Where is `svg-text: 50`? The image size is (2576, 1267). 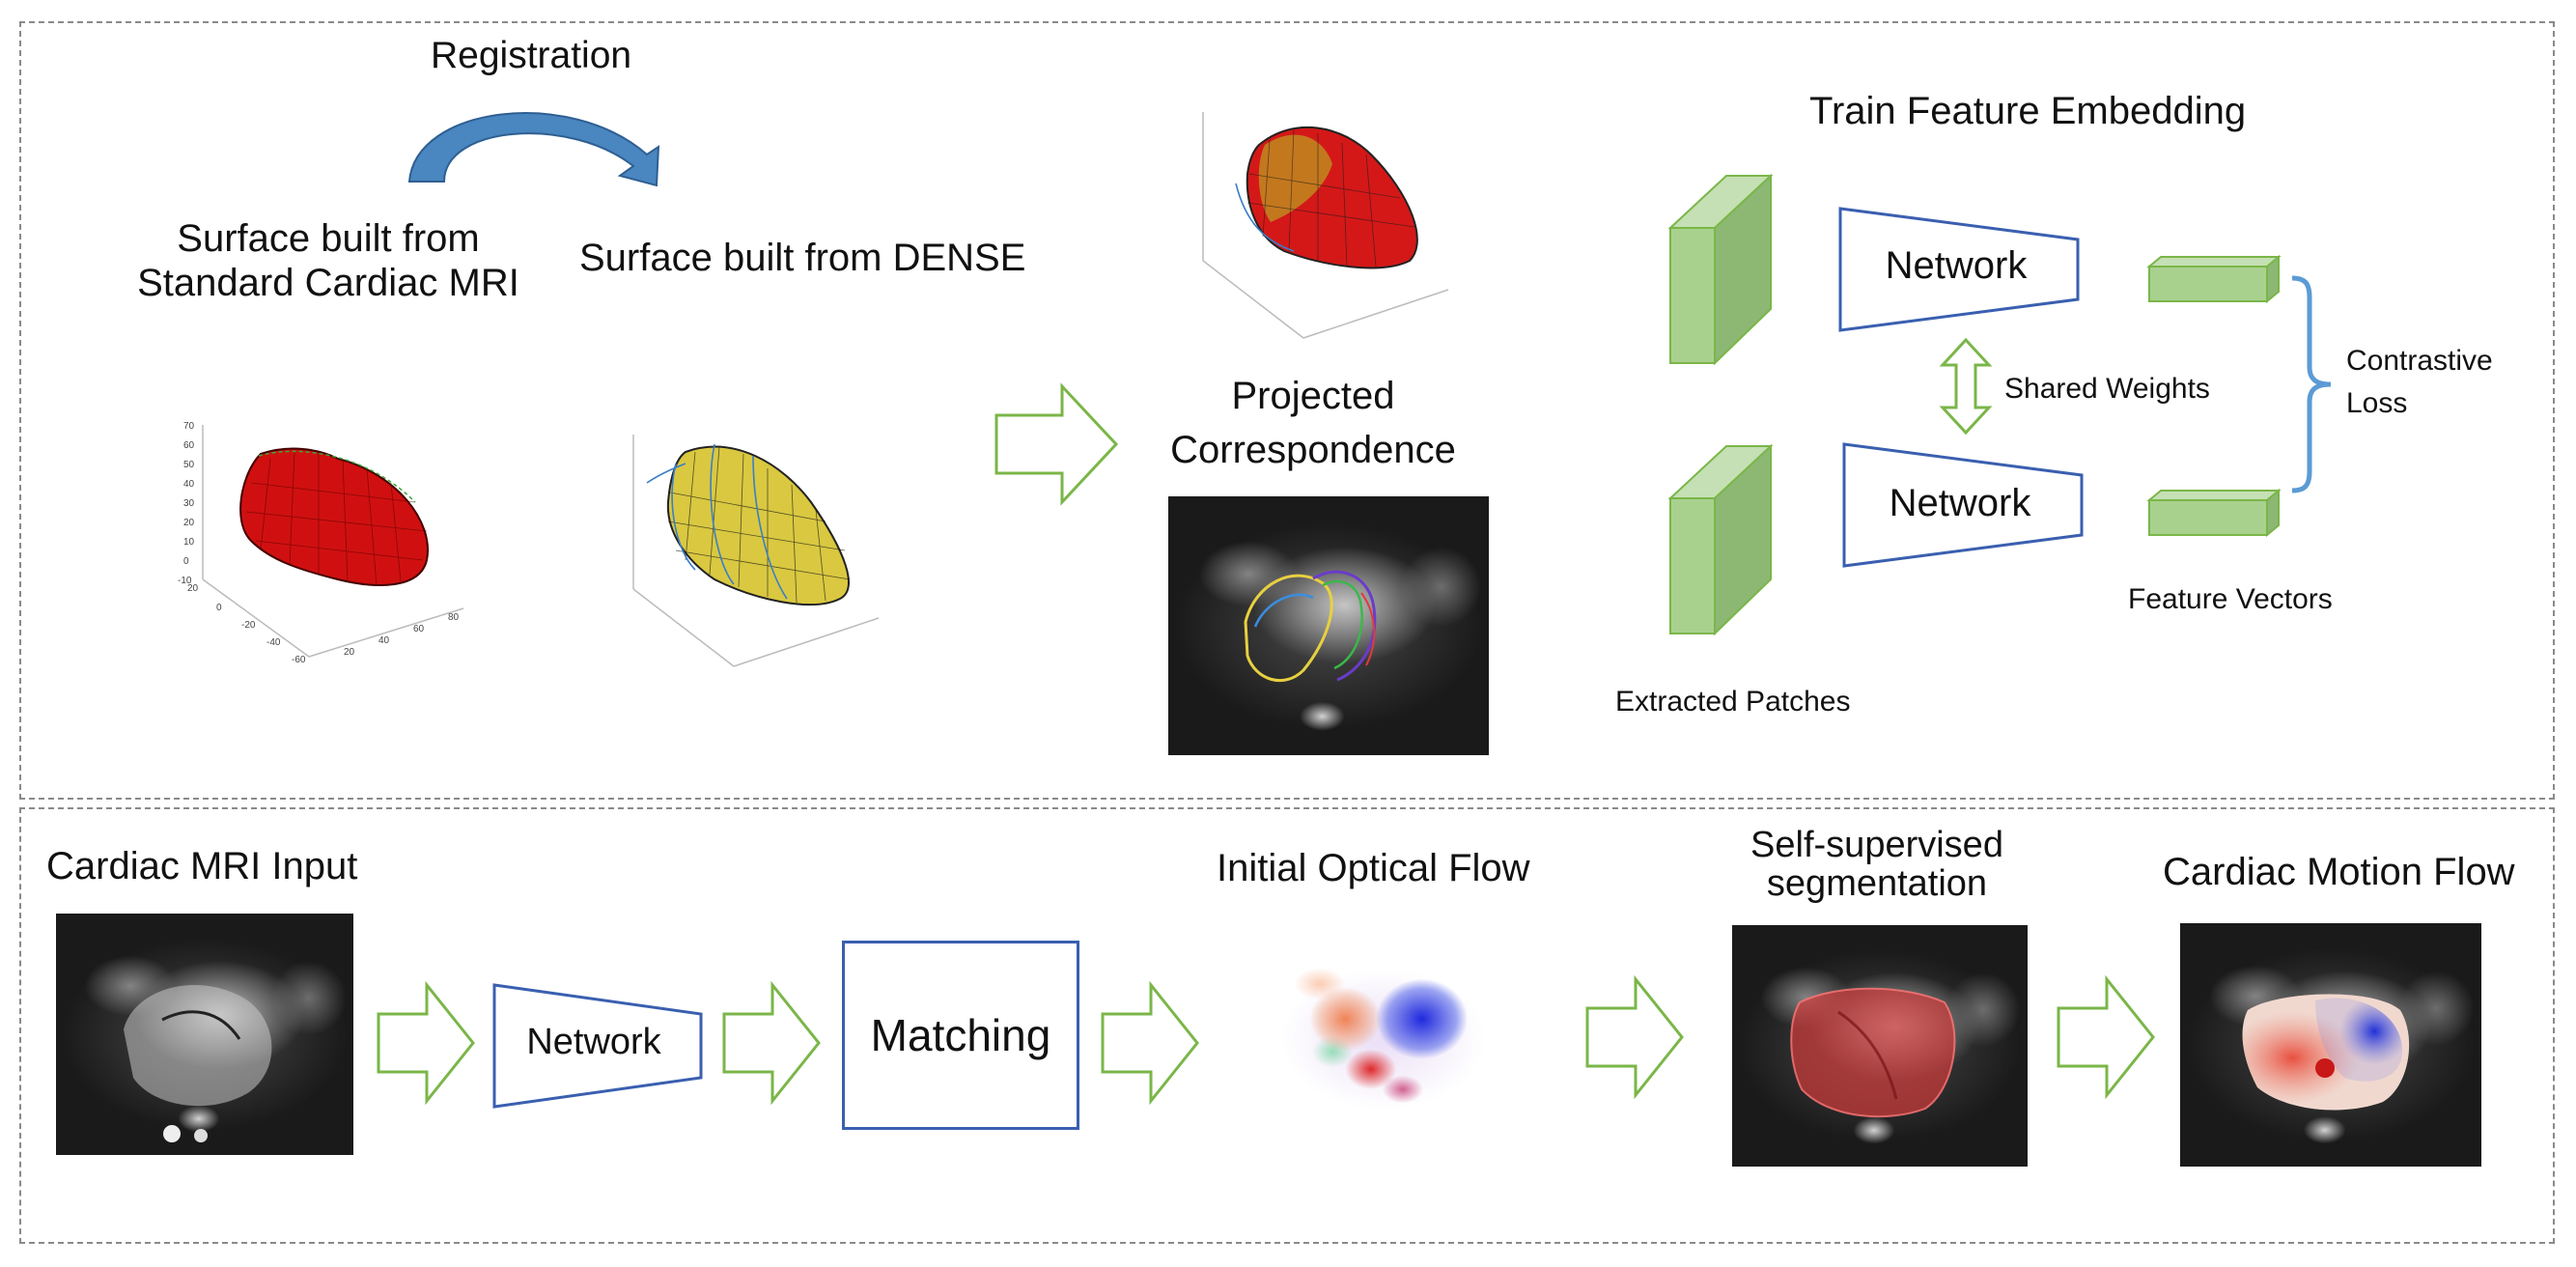 svg-text: 50 is located at coordinates (189, 465).